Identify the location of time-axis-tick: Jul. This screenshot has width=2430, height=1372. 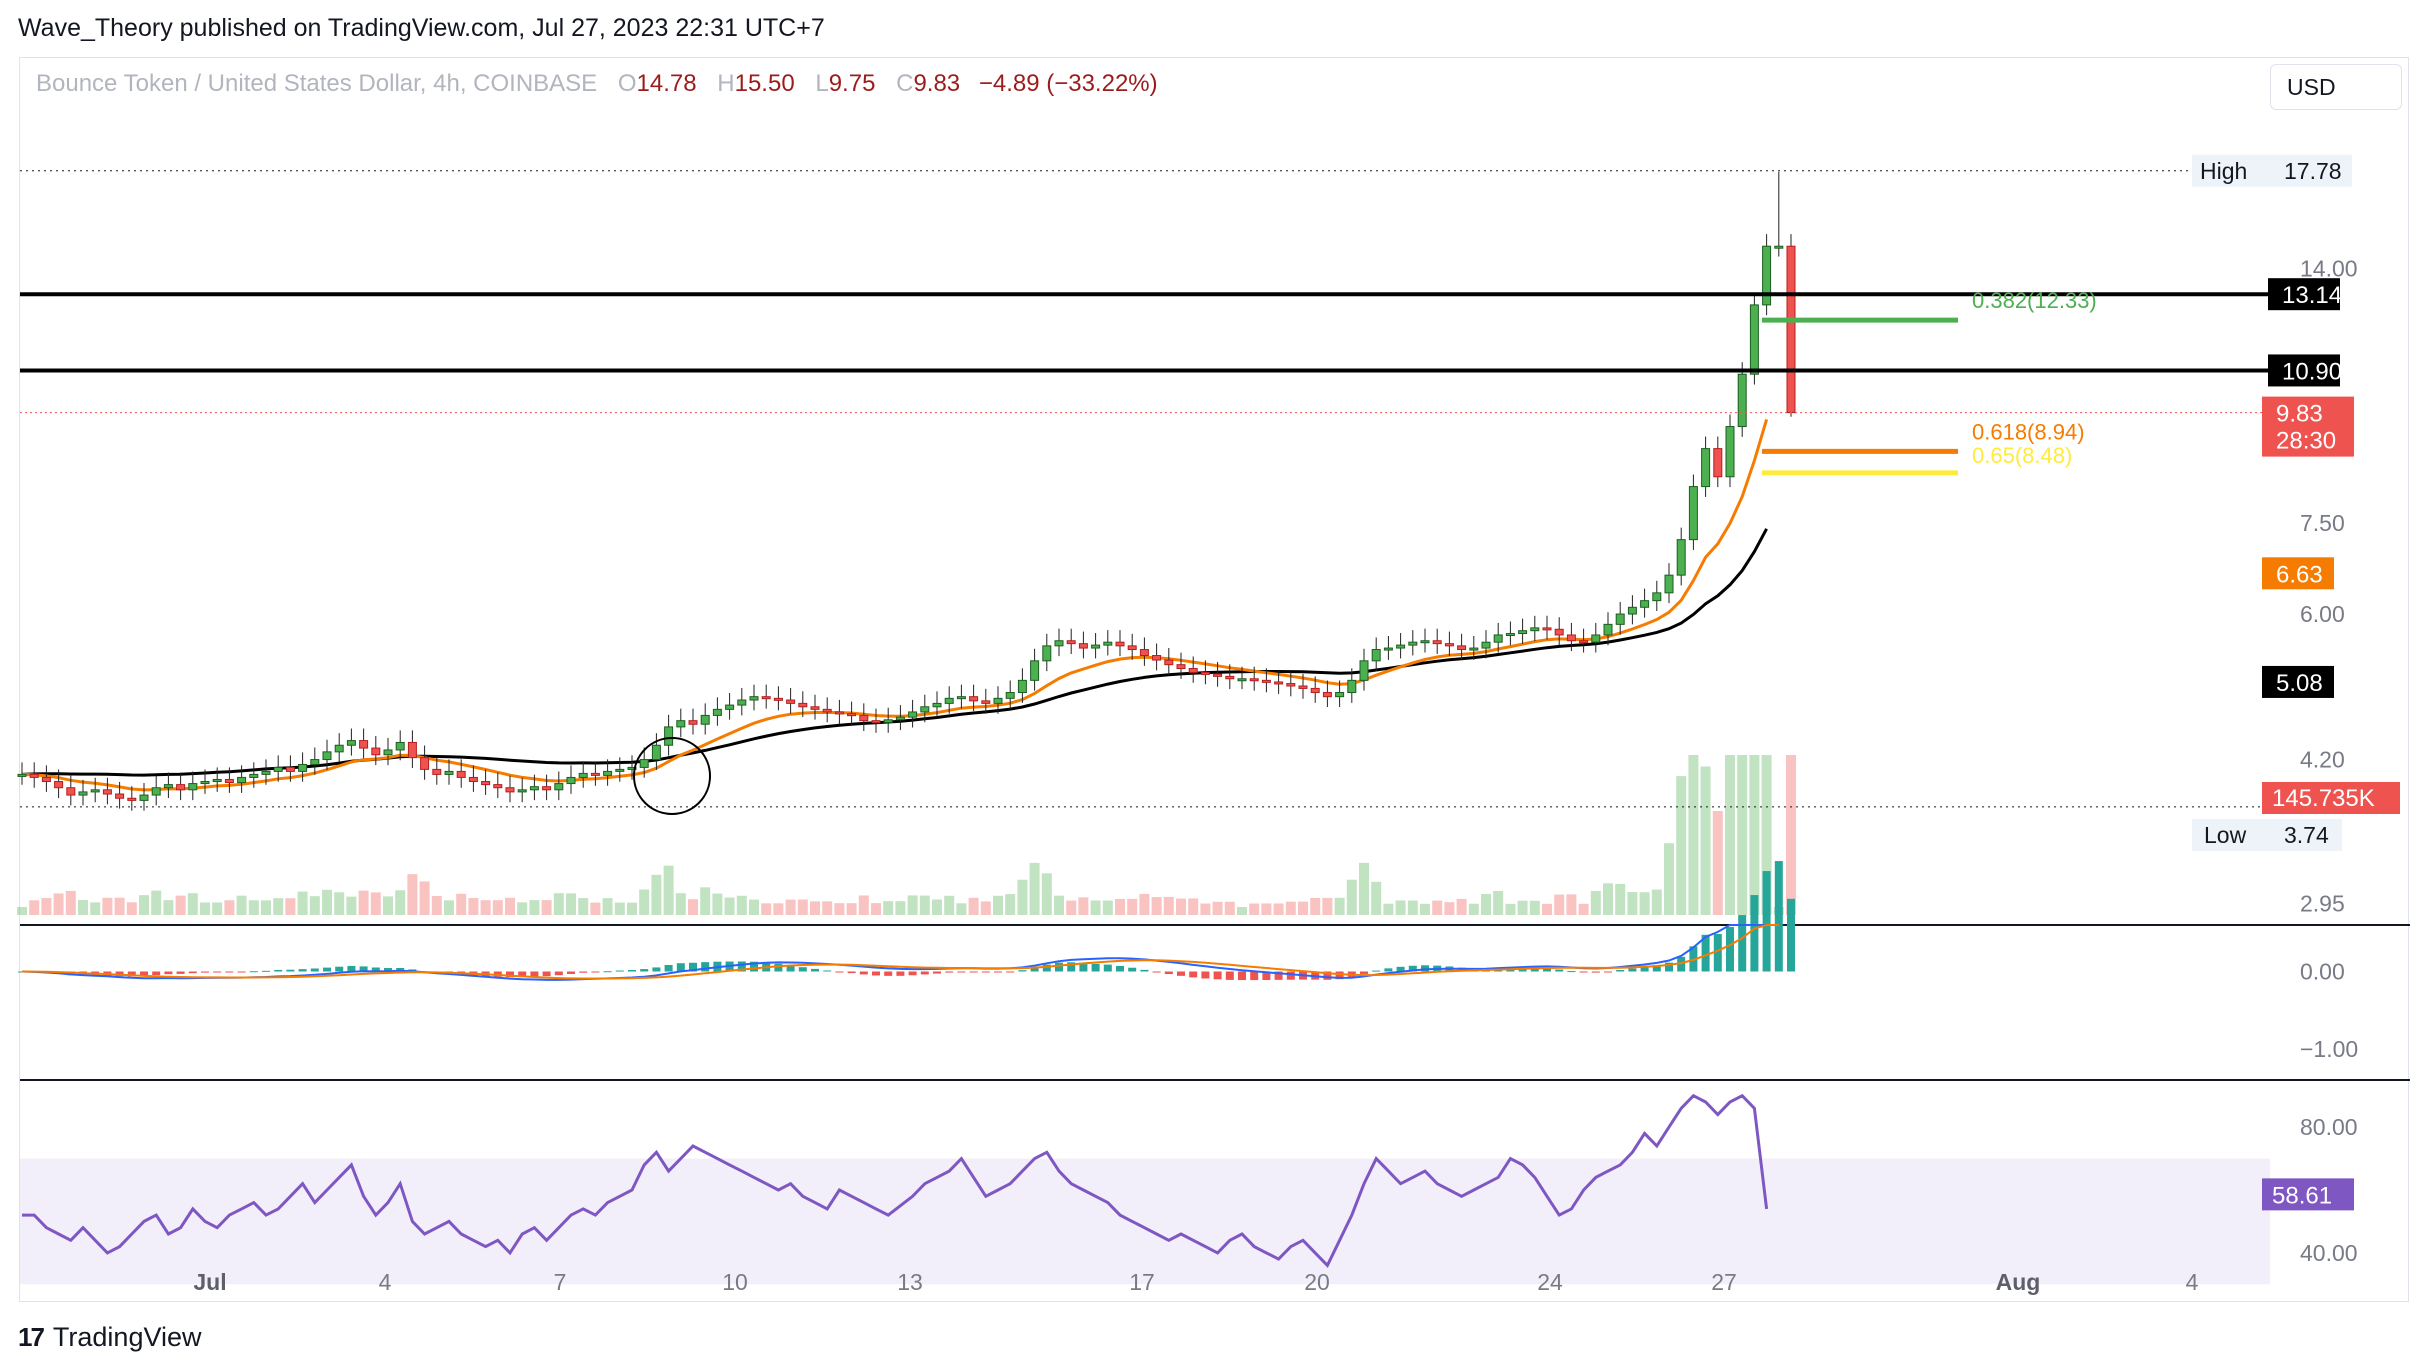
(209, 1282).